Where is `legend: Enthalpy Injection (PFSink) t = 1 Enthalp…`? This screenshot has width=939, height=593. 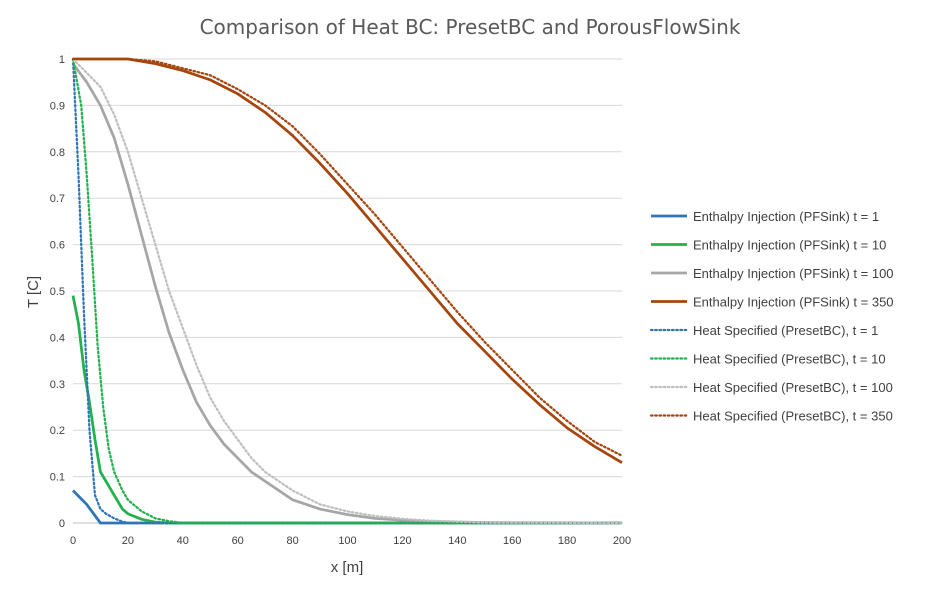
legend: Enthalpy Injection (PFSink) t = 1 Enthalp… is located at coordinates (771, 316).